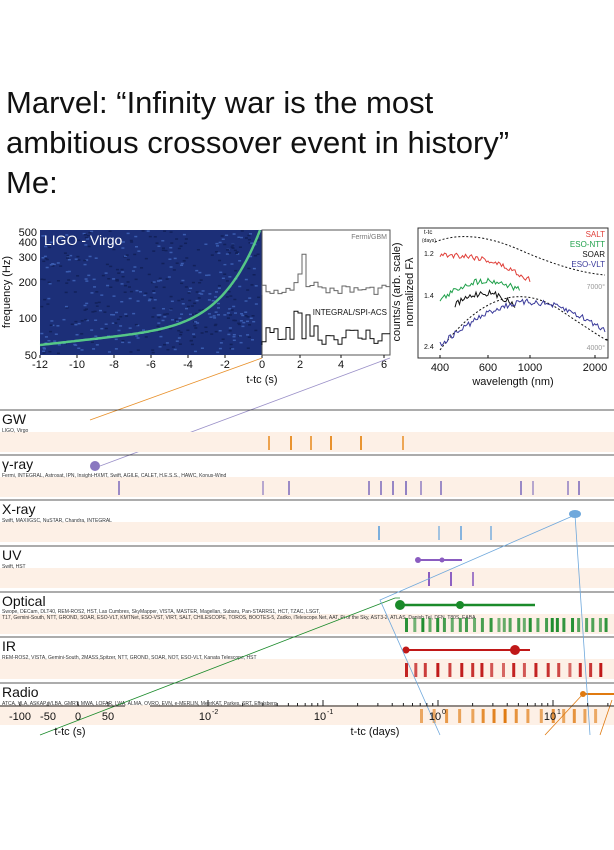  What do you see at coordinates (14, 419) in the screenshot?
I see `band-name: GW` at bounding box center [14, 419].